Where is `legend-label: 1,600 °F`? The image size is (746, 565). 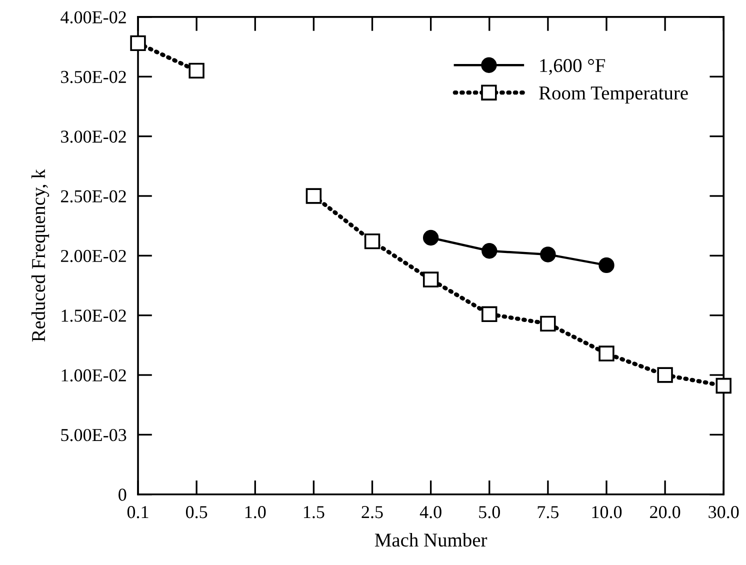 legend-label: 1,600 °F is located at coordinates (573, 67).